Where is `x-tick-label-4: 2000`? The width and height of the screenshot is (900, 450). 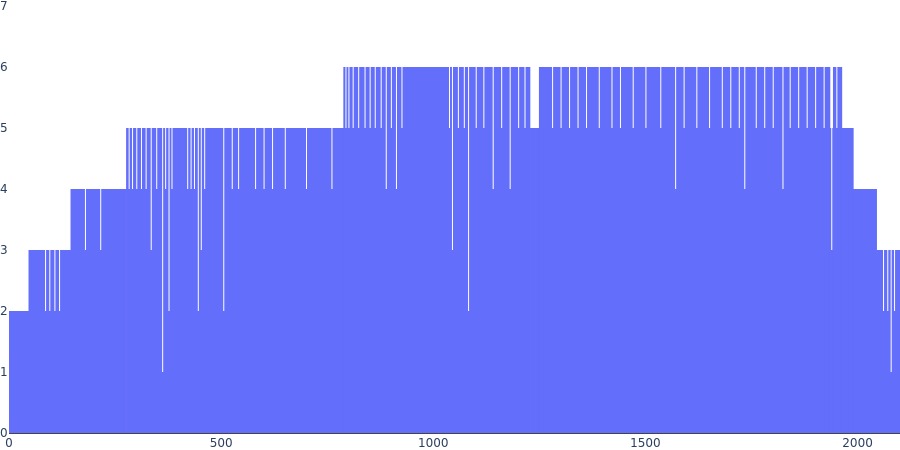
x-tick-label-4: 2000 is located at coordinates (857, 443).